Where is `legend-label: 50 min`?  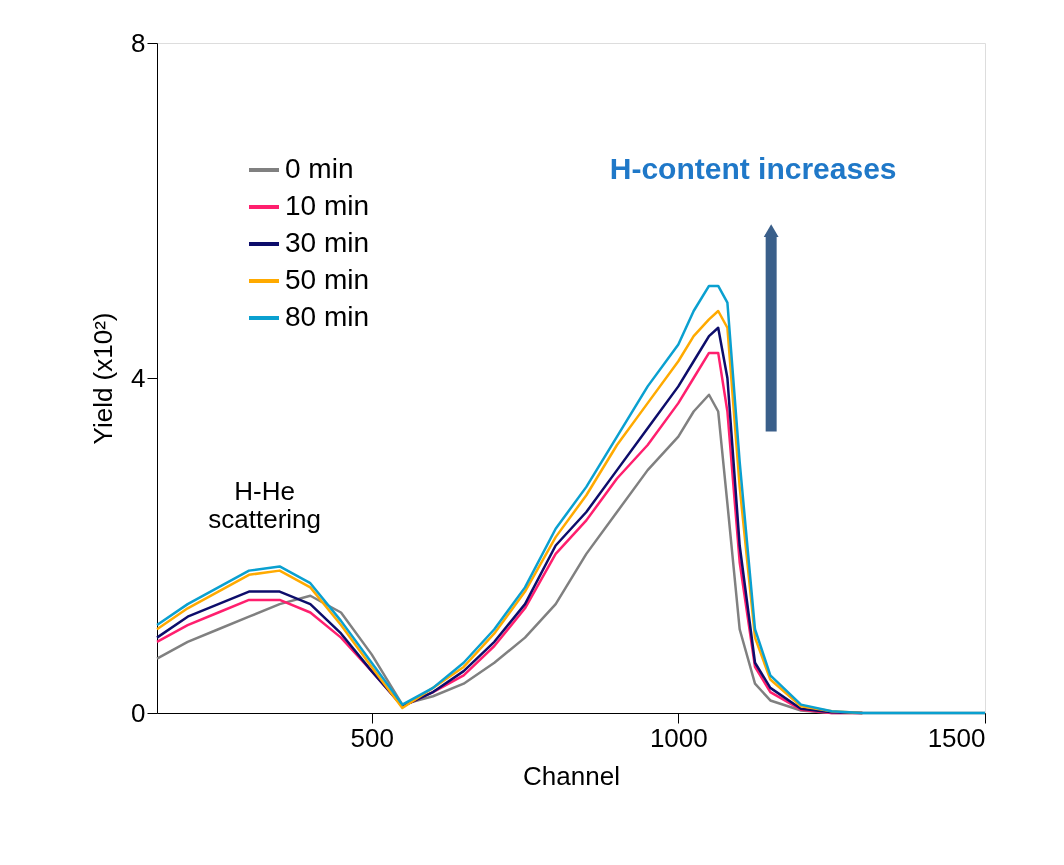
legend-label: 50 min is located at coordinates (327, 279).